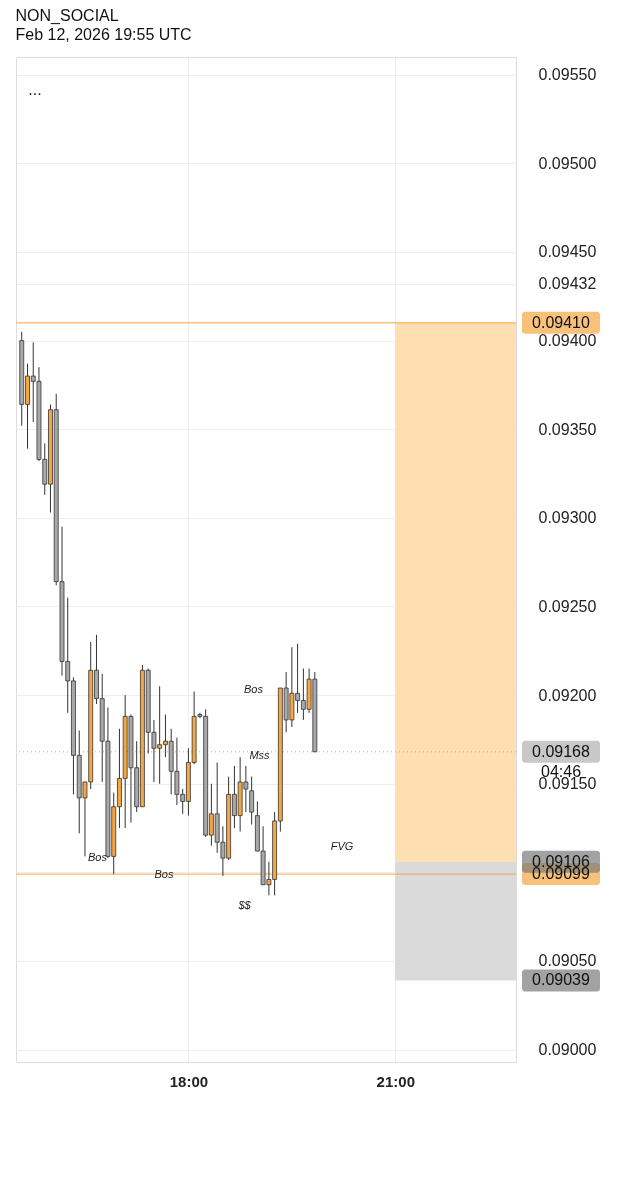 The width and height of the screenshot is (637, 1200). What do you see at coordinates (252, 800) in the screenshot?
I see `candlestick` at bounding box center [252, 800].